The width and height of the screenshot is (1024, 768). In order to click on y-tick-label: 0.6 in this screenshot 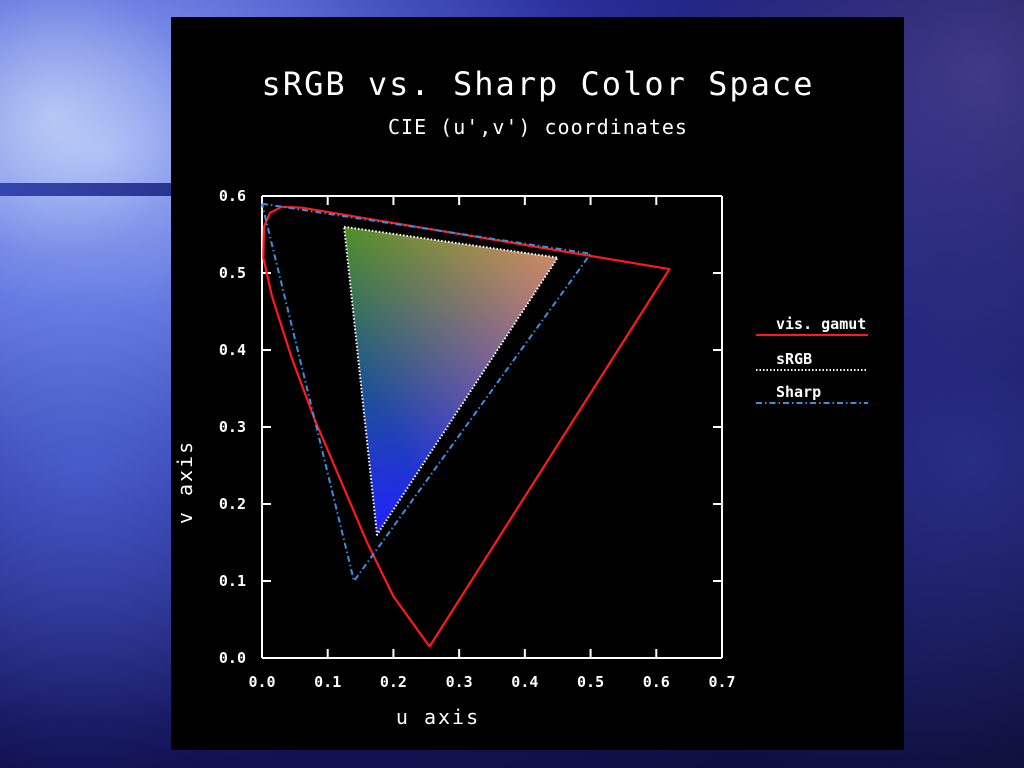, I will do `click(232, 196)`.